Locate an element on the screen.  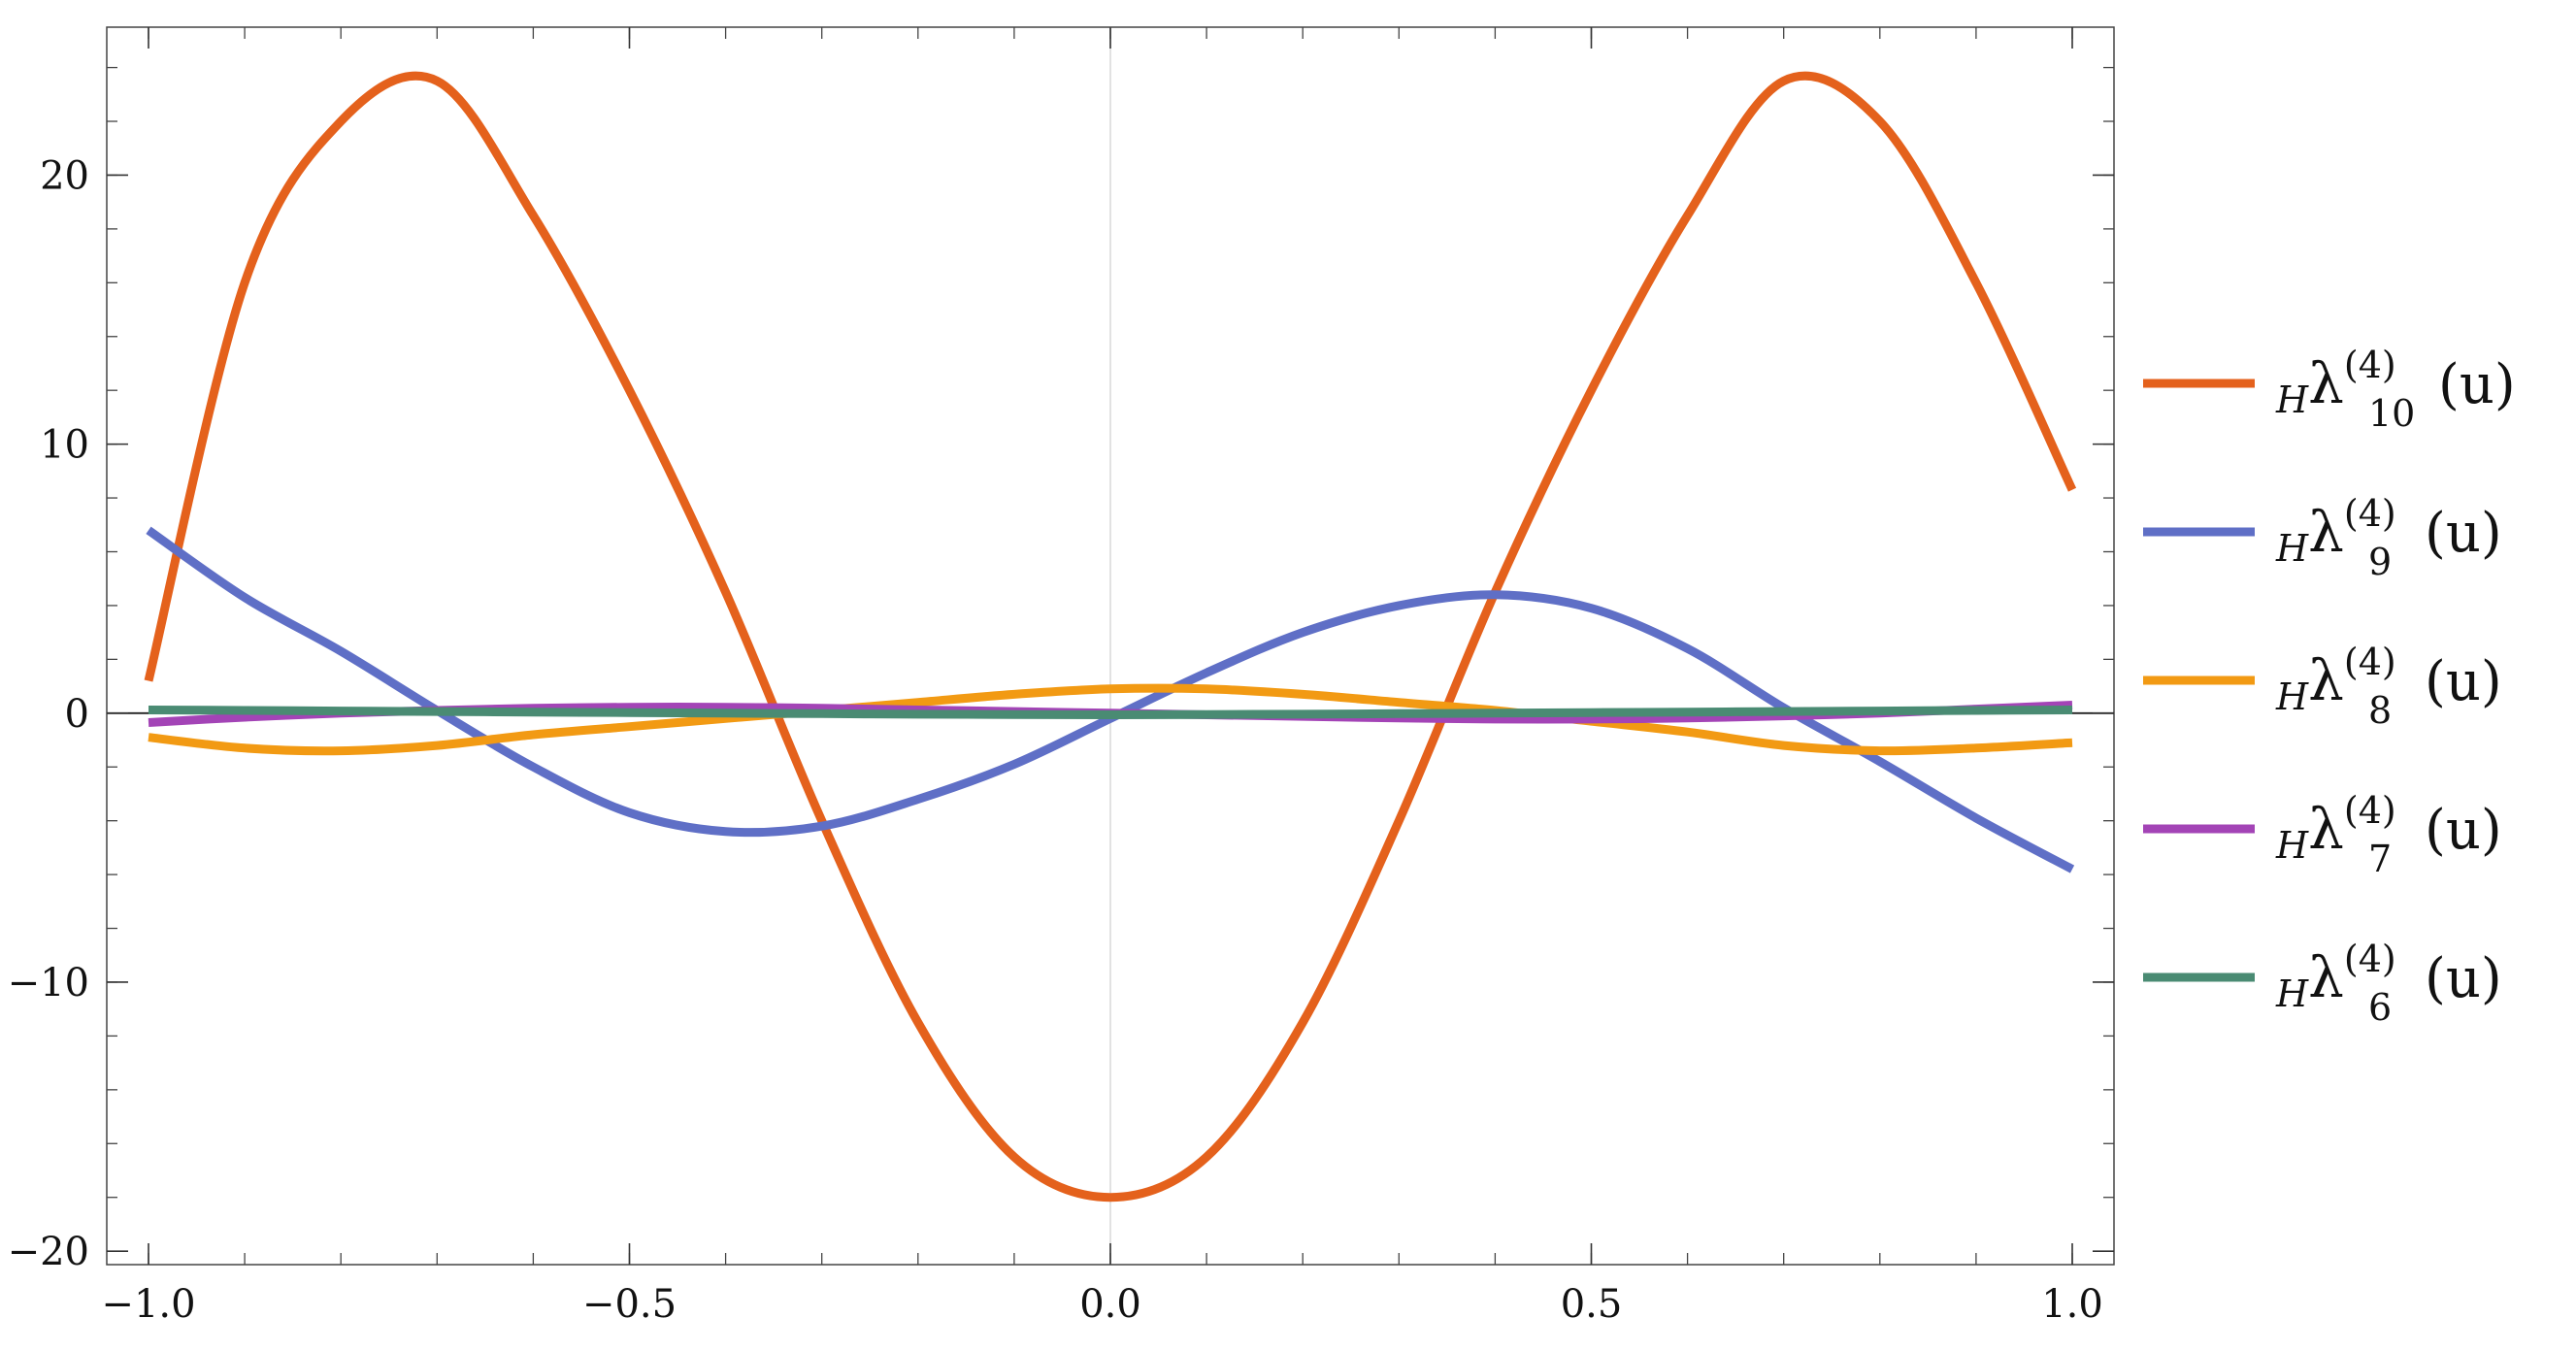
legend-label: Hλ(4) 10 (u) is located at coordinates (2395, 389).